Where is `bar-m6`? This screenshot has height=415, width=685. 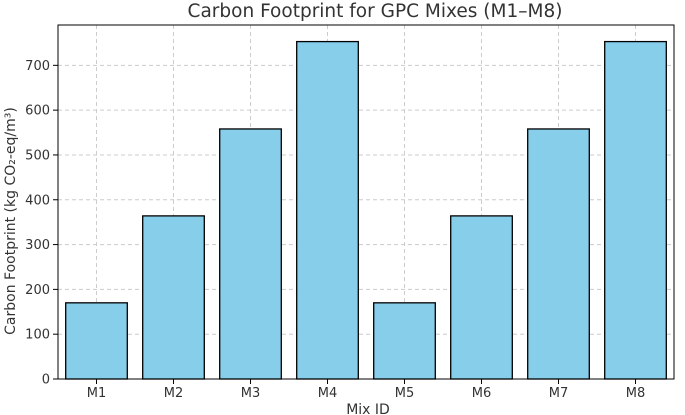
bar-m6 is located at coordinates (481, 297).